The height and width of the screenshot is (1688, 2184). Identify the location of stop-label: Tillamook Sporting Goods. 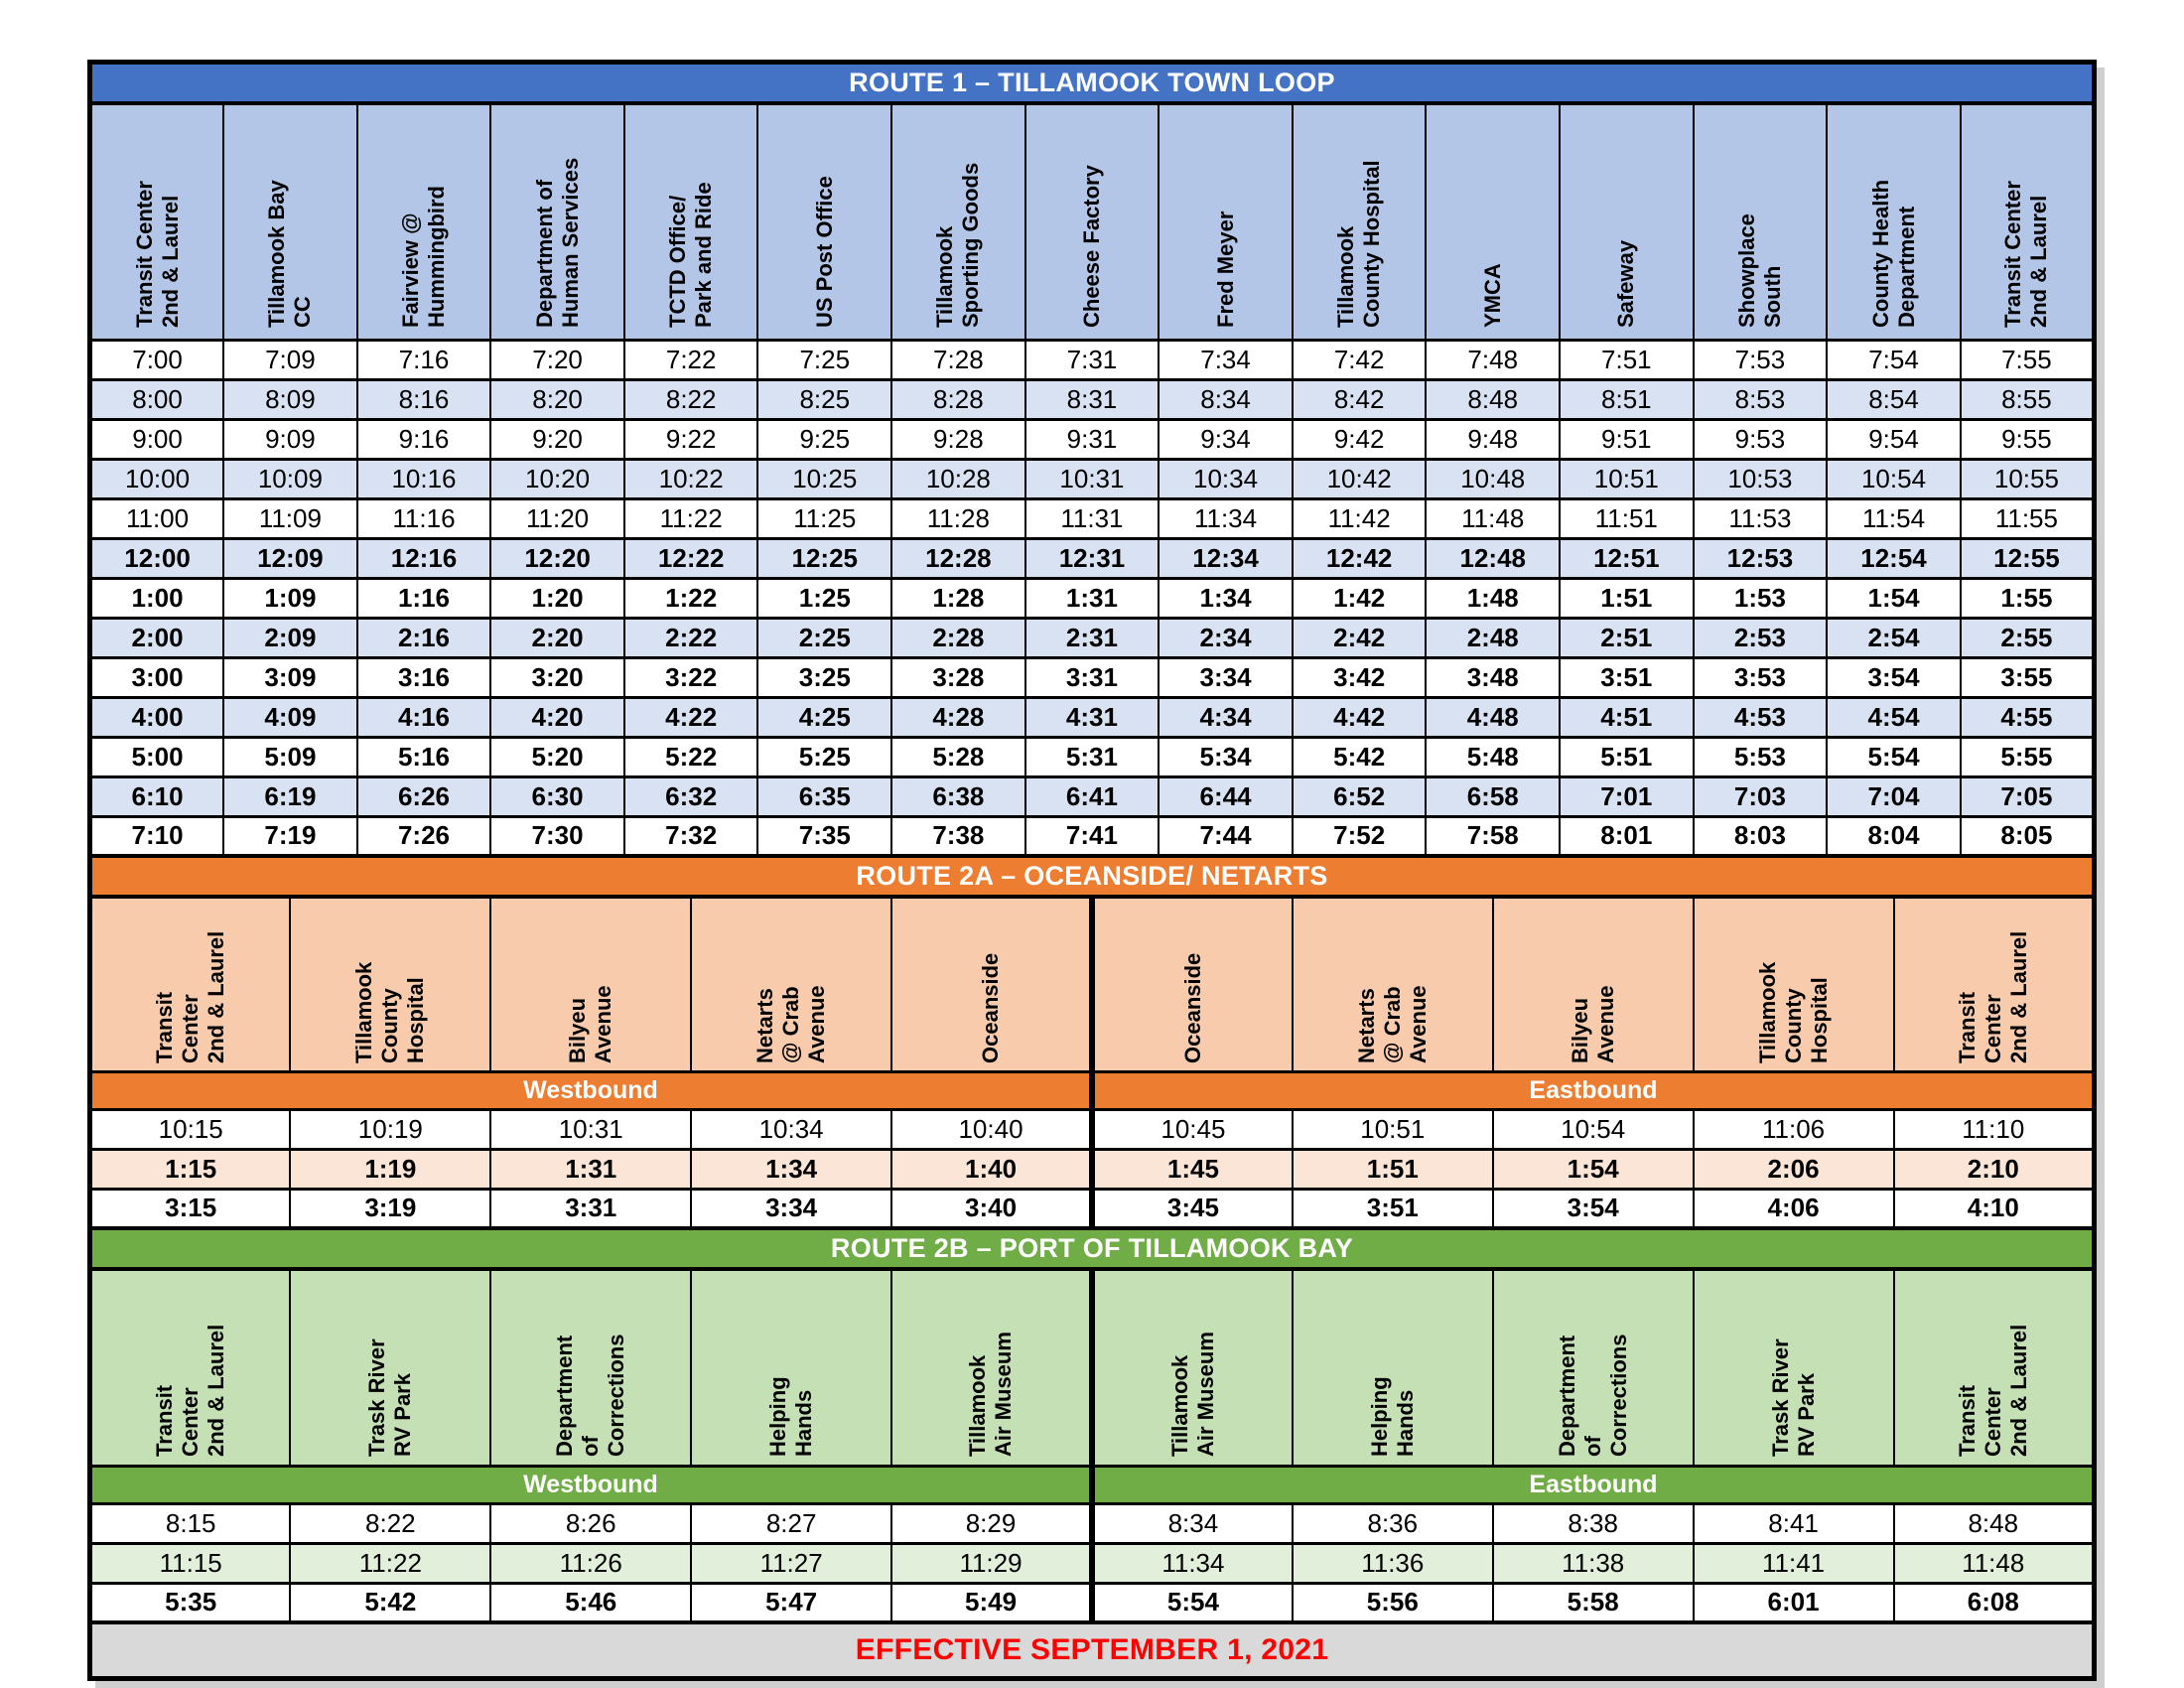
(958, 246).